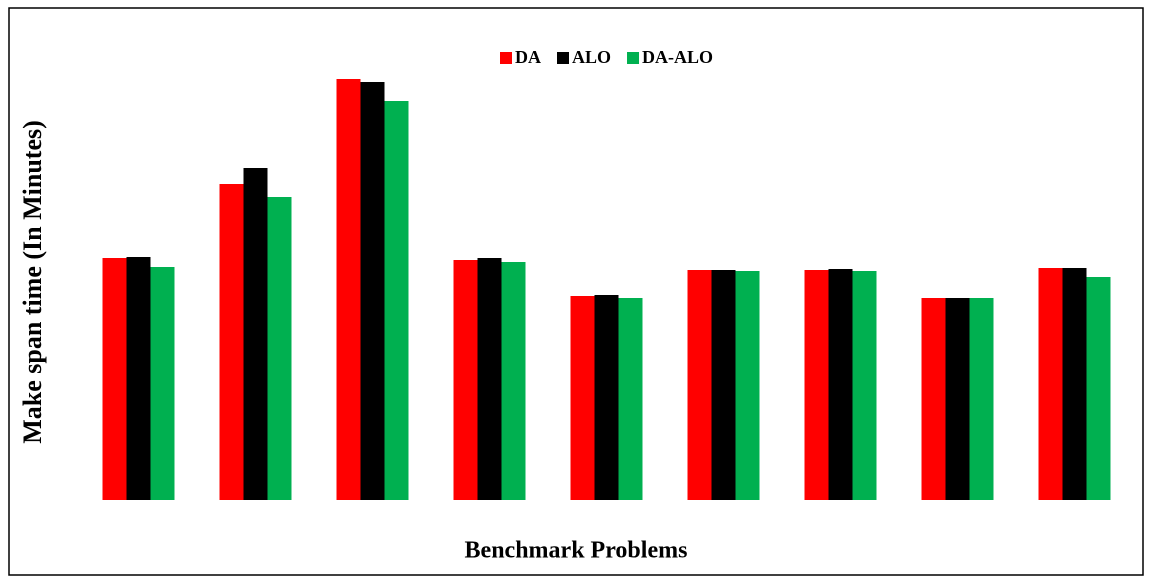  What do you see at coordinates (677, 57) in the screenshot?
I see `legend-label: DA-ALO` at bounding box center [677, 57].